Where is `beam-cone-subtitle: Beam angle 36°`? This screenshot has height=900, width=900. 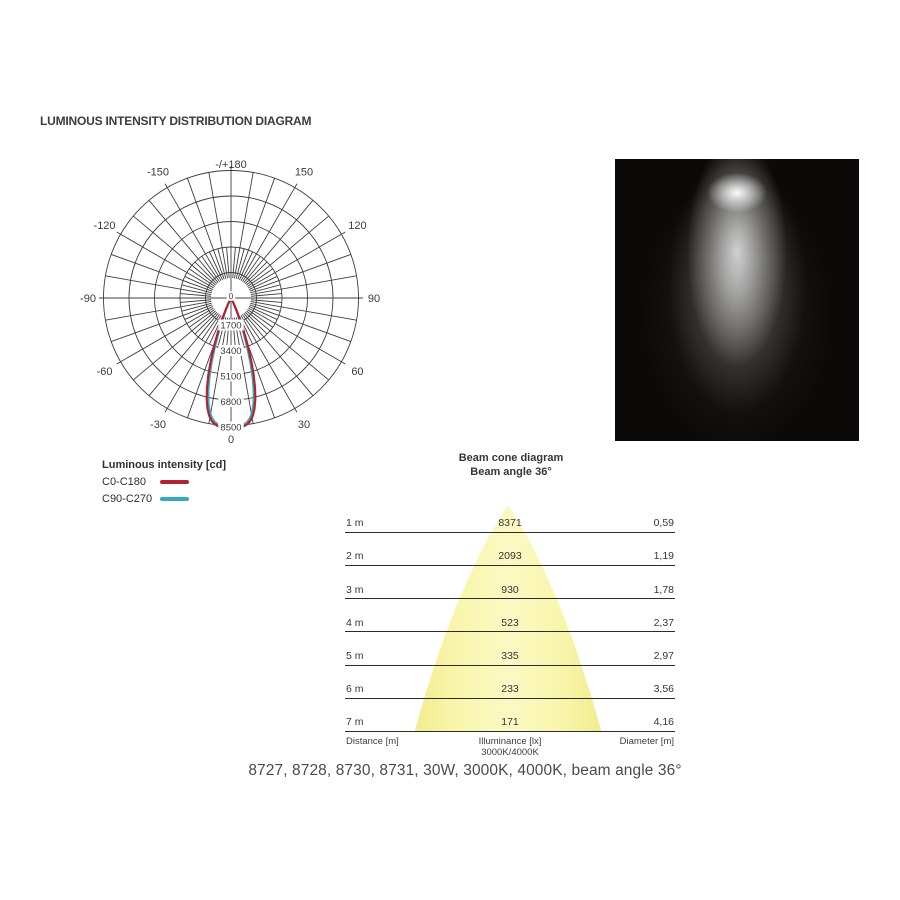
beam-cone-subtitle: Beam angle 36° is located at coordinates (511, 471).